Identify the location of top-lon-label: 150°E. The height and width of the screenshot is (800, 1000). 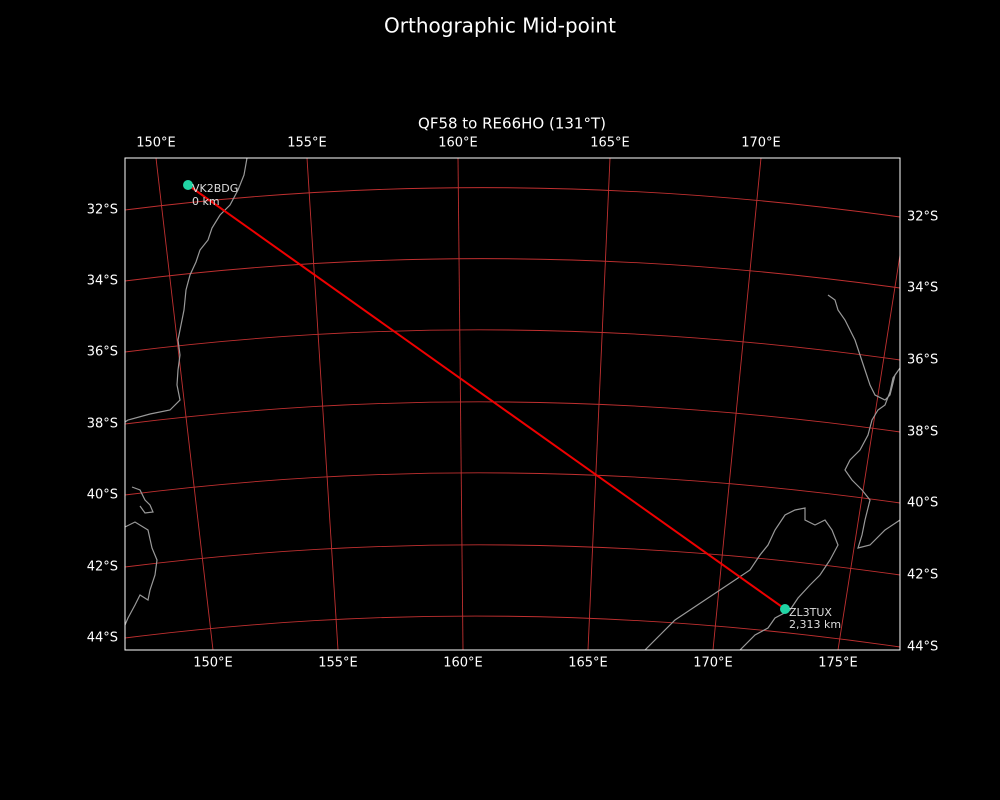
(156, 143).